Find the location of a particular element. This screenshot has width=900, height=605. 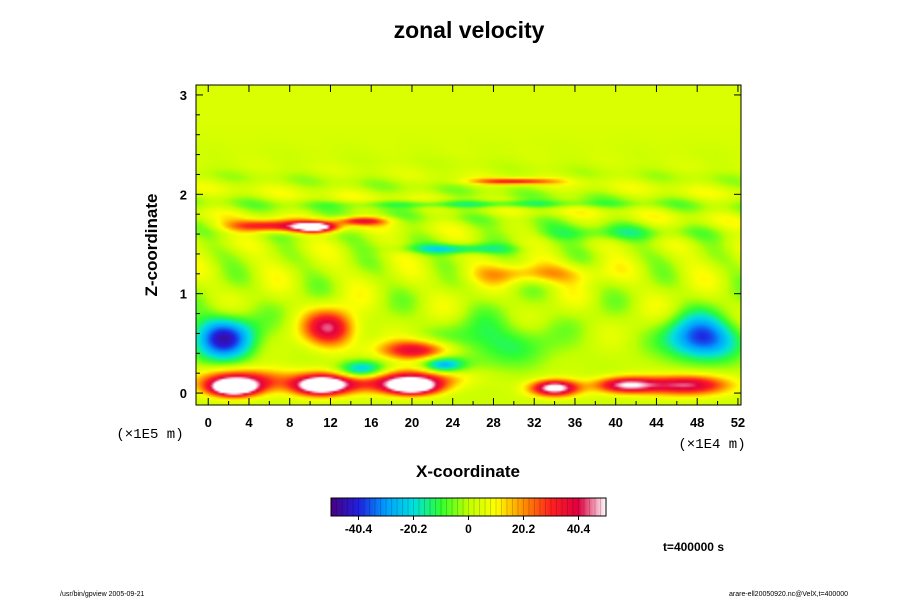

y-tick-label: 1 is located at coordinates (183, 294).